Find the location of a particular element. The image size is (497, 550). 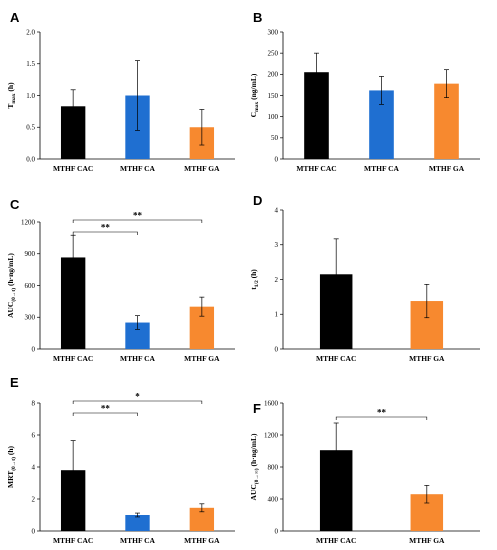

panel-label: F is located at coordinates (257, 408).